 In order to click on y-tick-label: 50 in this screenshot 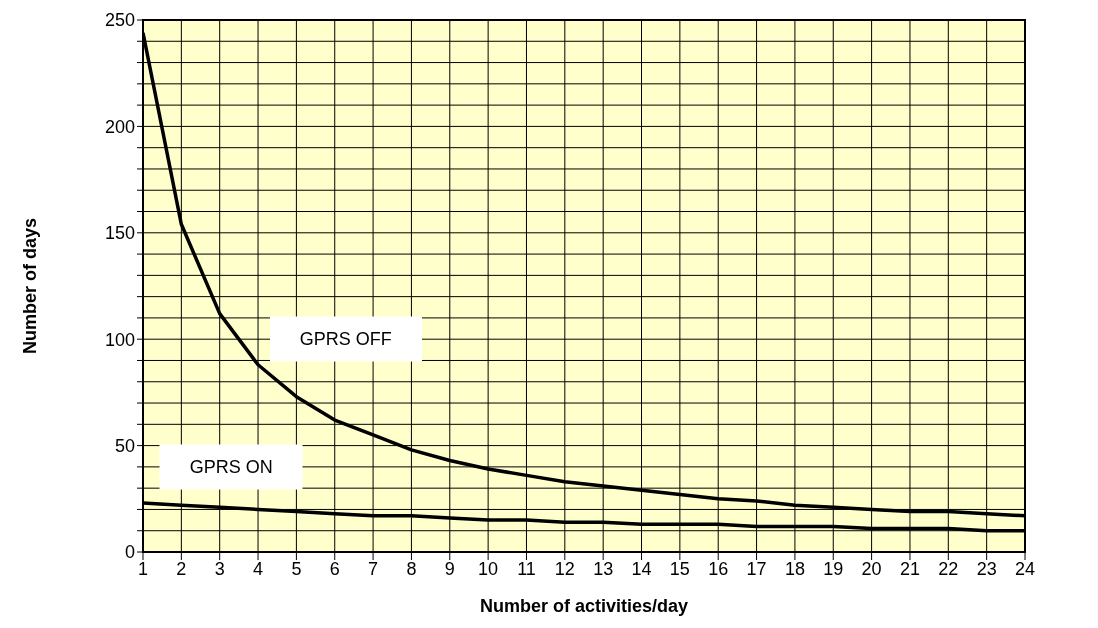, I will do `click(124, 445)`.